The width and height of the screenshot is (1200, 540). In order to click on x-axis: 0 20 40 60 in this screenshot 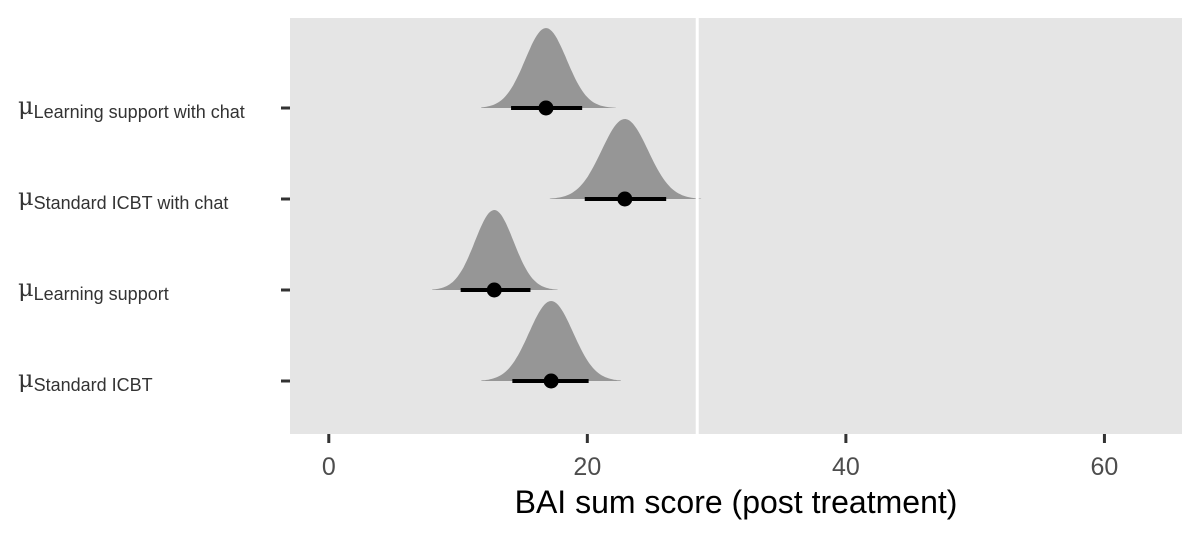, I will do `click(720, 457)`.